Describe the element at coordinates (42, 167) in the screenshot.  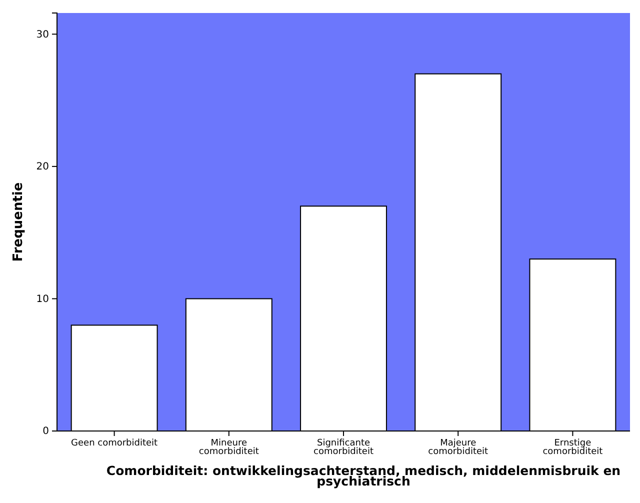
I see `y-tick-label: 20` at that location.